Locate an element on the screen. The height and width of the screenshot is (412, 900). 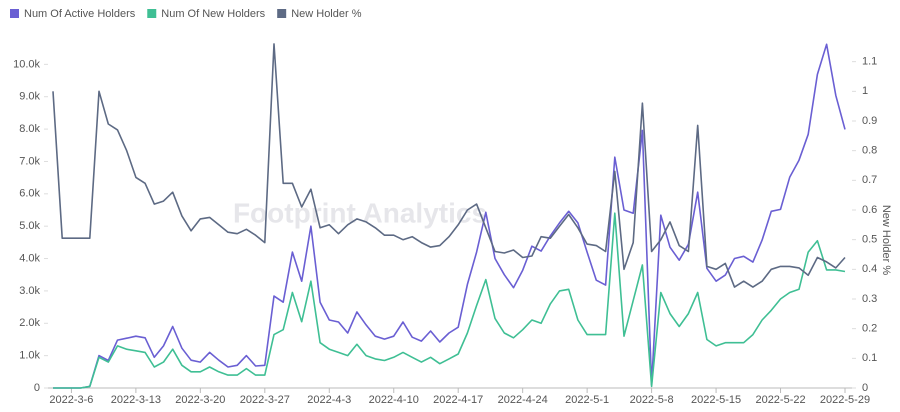
y-tick-label: 9.0k is located at coordinates (29, 97).